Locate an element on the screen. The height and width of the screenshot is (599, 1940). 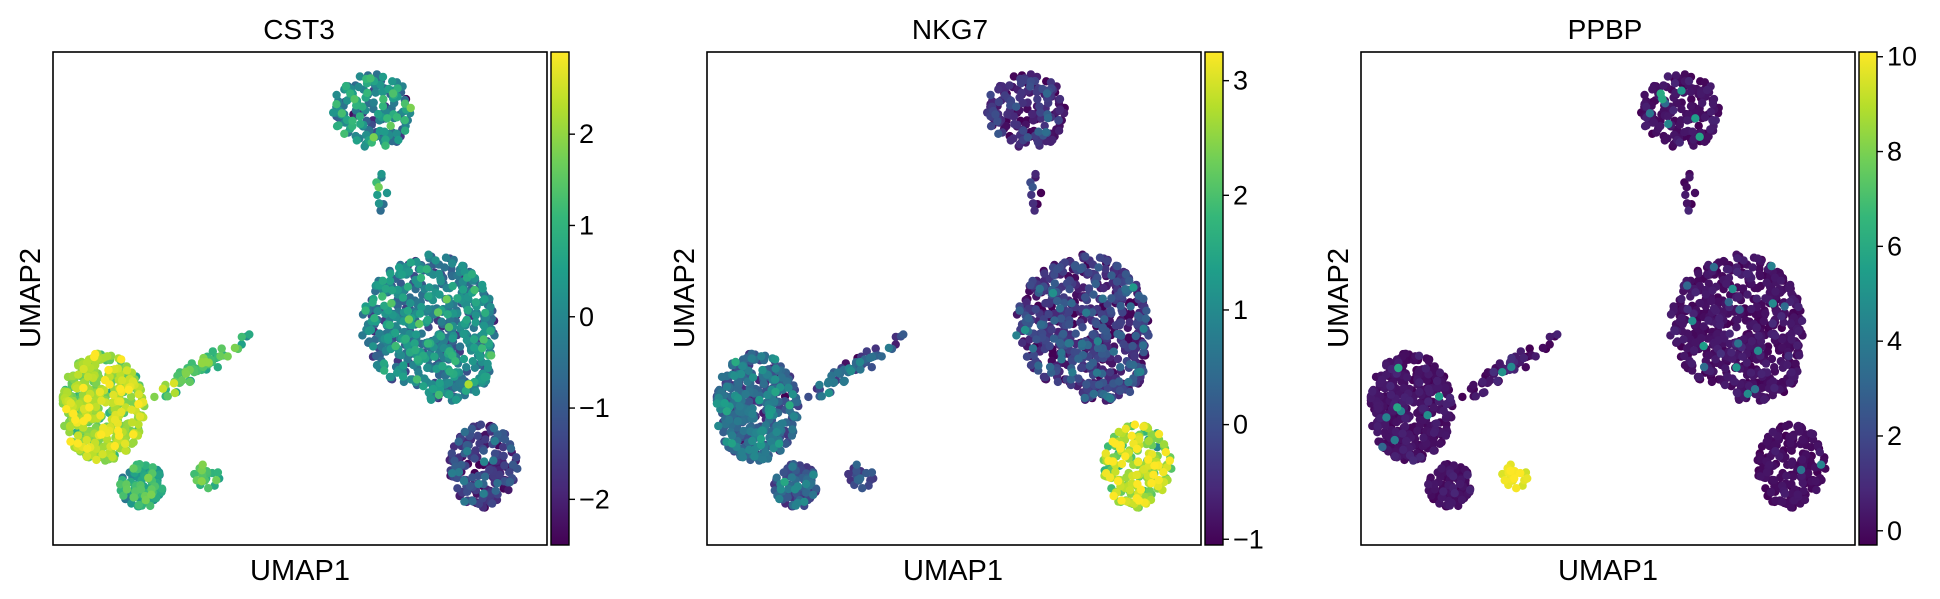
panel-title: CST3 is located at coordinates (299, 29).